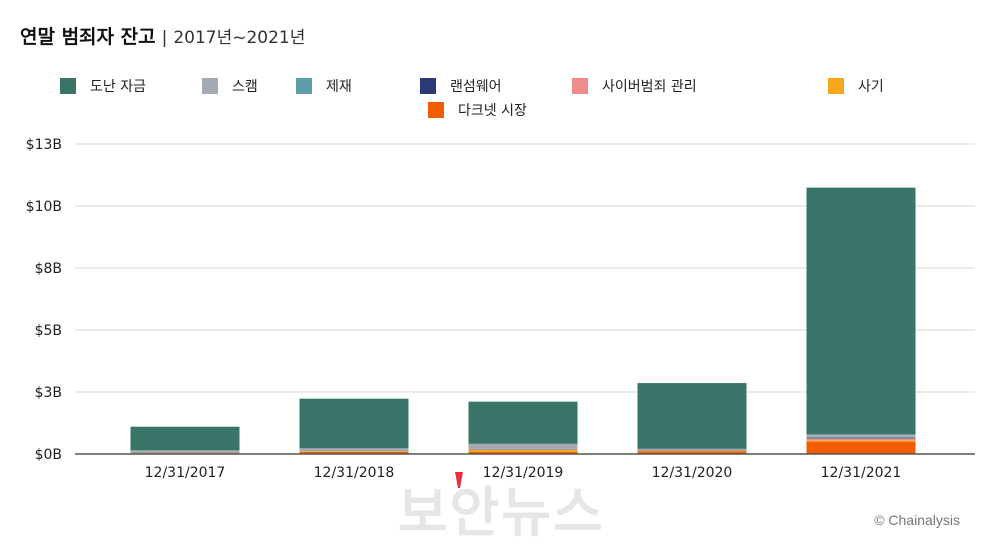 This screenshot has width=1000, height=547. What do you see at coordinates (692, 473) in the screenshot?
I see `x-tick-label: 12/31/2020` at bounding box center [692, 473].